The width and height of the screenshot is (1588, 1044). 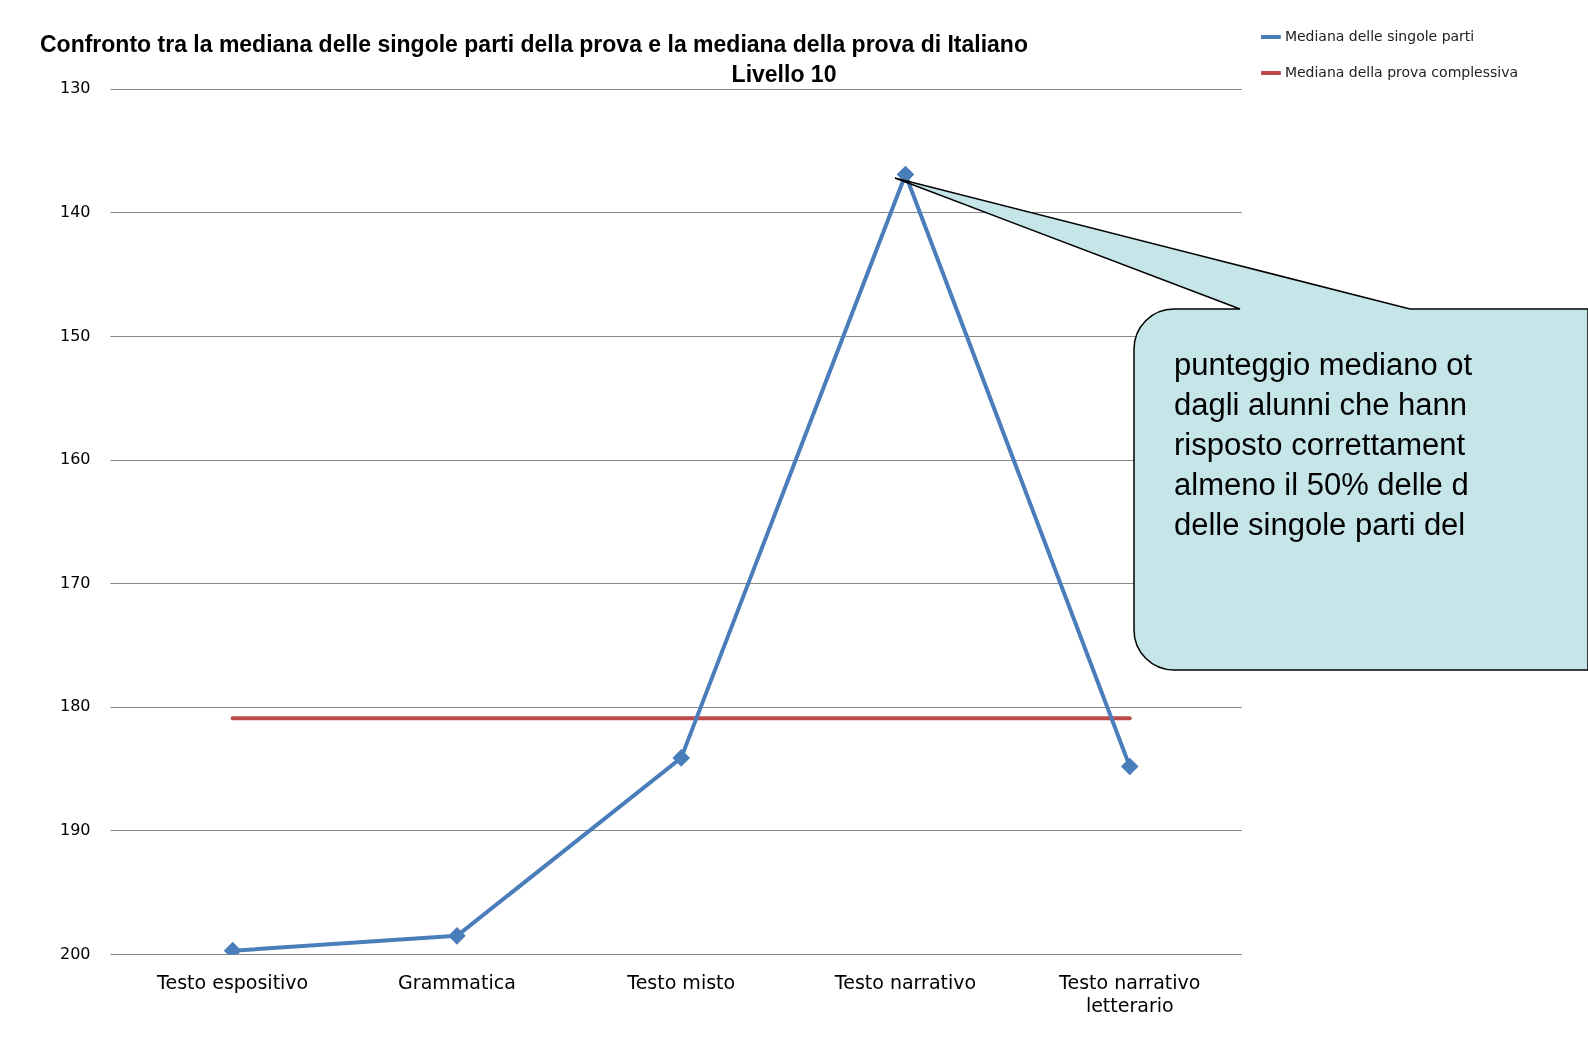 What do you see at coordinates (75, 706) in the screenshot?
I see `y-tick-label: 180` at bounding box center [75, 706].